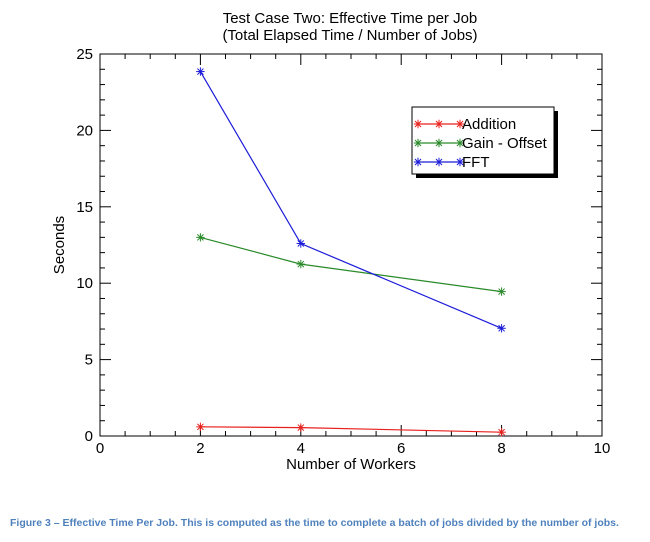 This screenshot has height=542, width=650. Describe the element at coordinates (501, 448) in the screenshot. I see `x-tick-label: 8` at that location.